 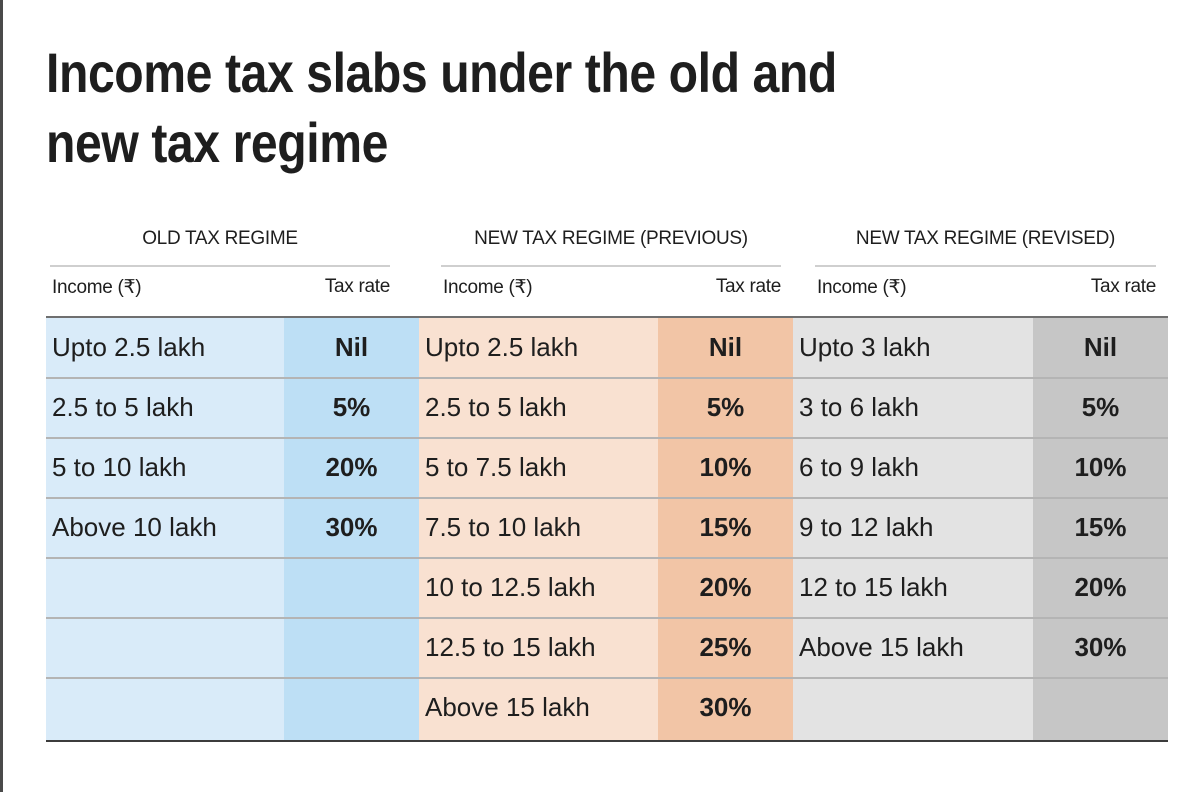 What do you see at coordinates (123, 407) in the screenshot?
I see `old-tax-regime-income-cell: 2.5 to 5 lakh` at bounding box center [123, 407].